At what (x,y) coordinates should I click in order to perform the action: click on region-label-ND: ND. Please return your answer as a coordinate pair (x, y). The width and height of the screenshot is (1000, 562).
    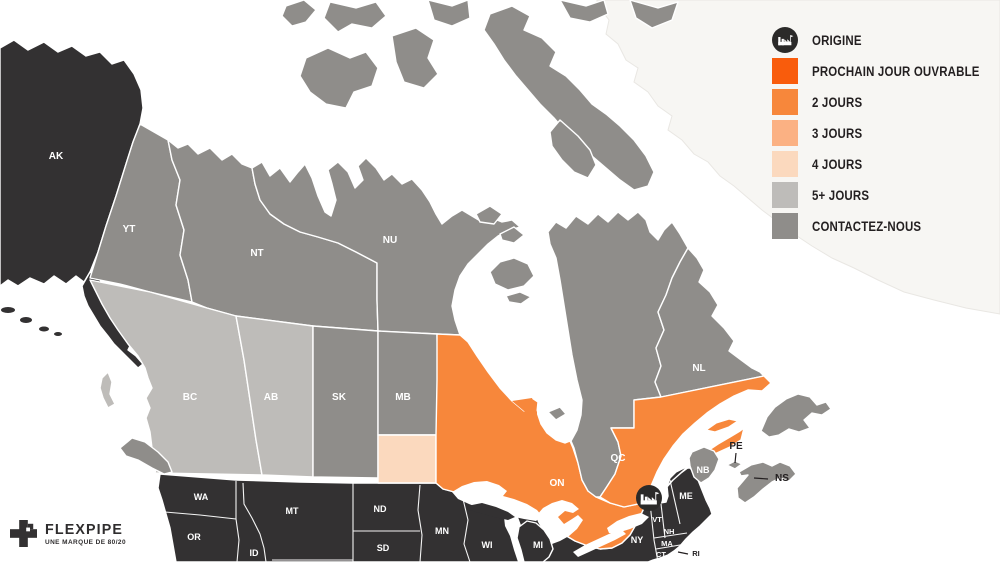
    Looking at the image, I should click on (380, 509).